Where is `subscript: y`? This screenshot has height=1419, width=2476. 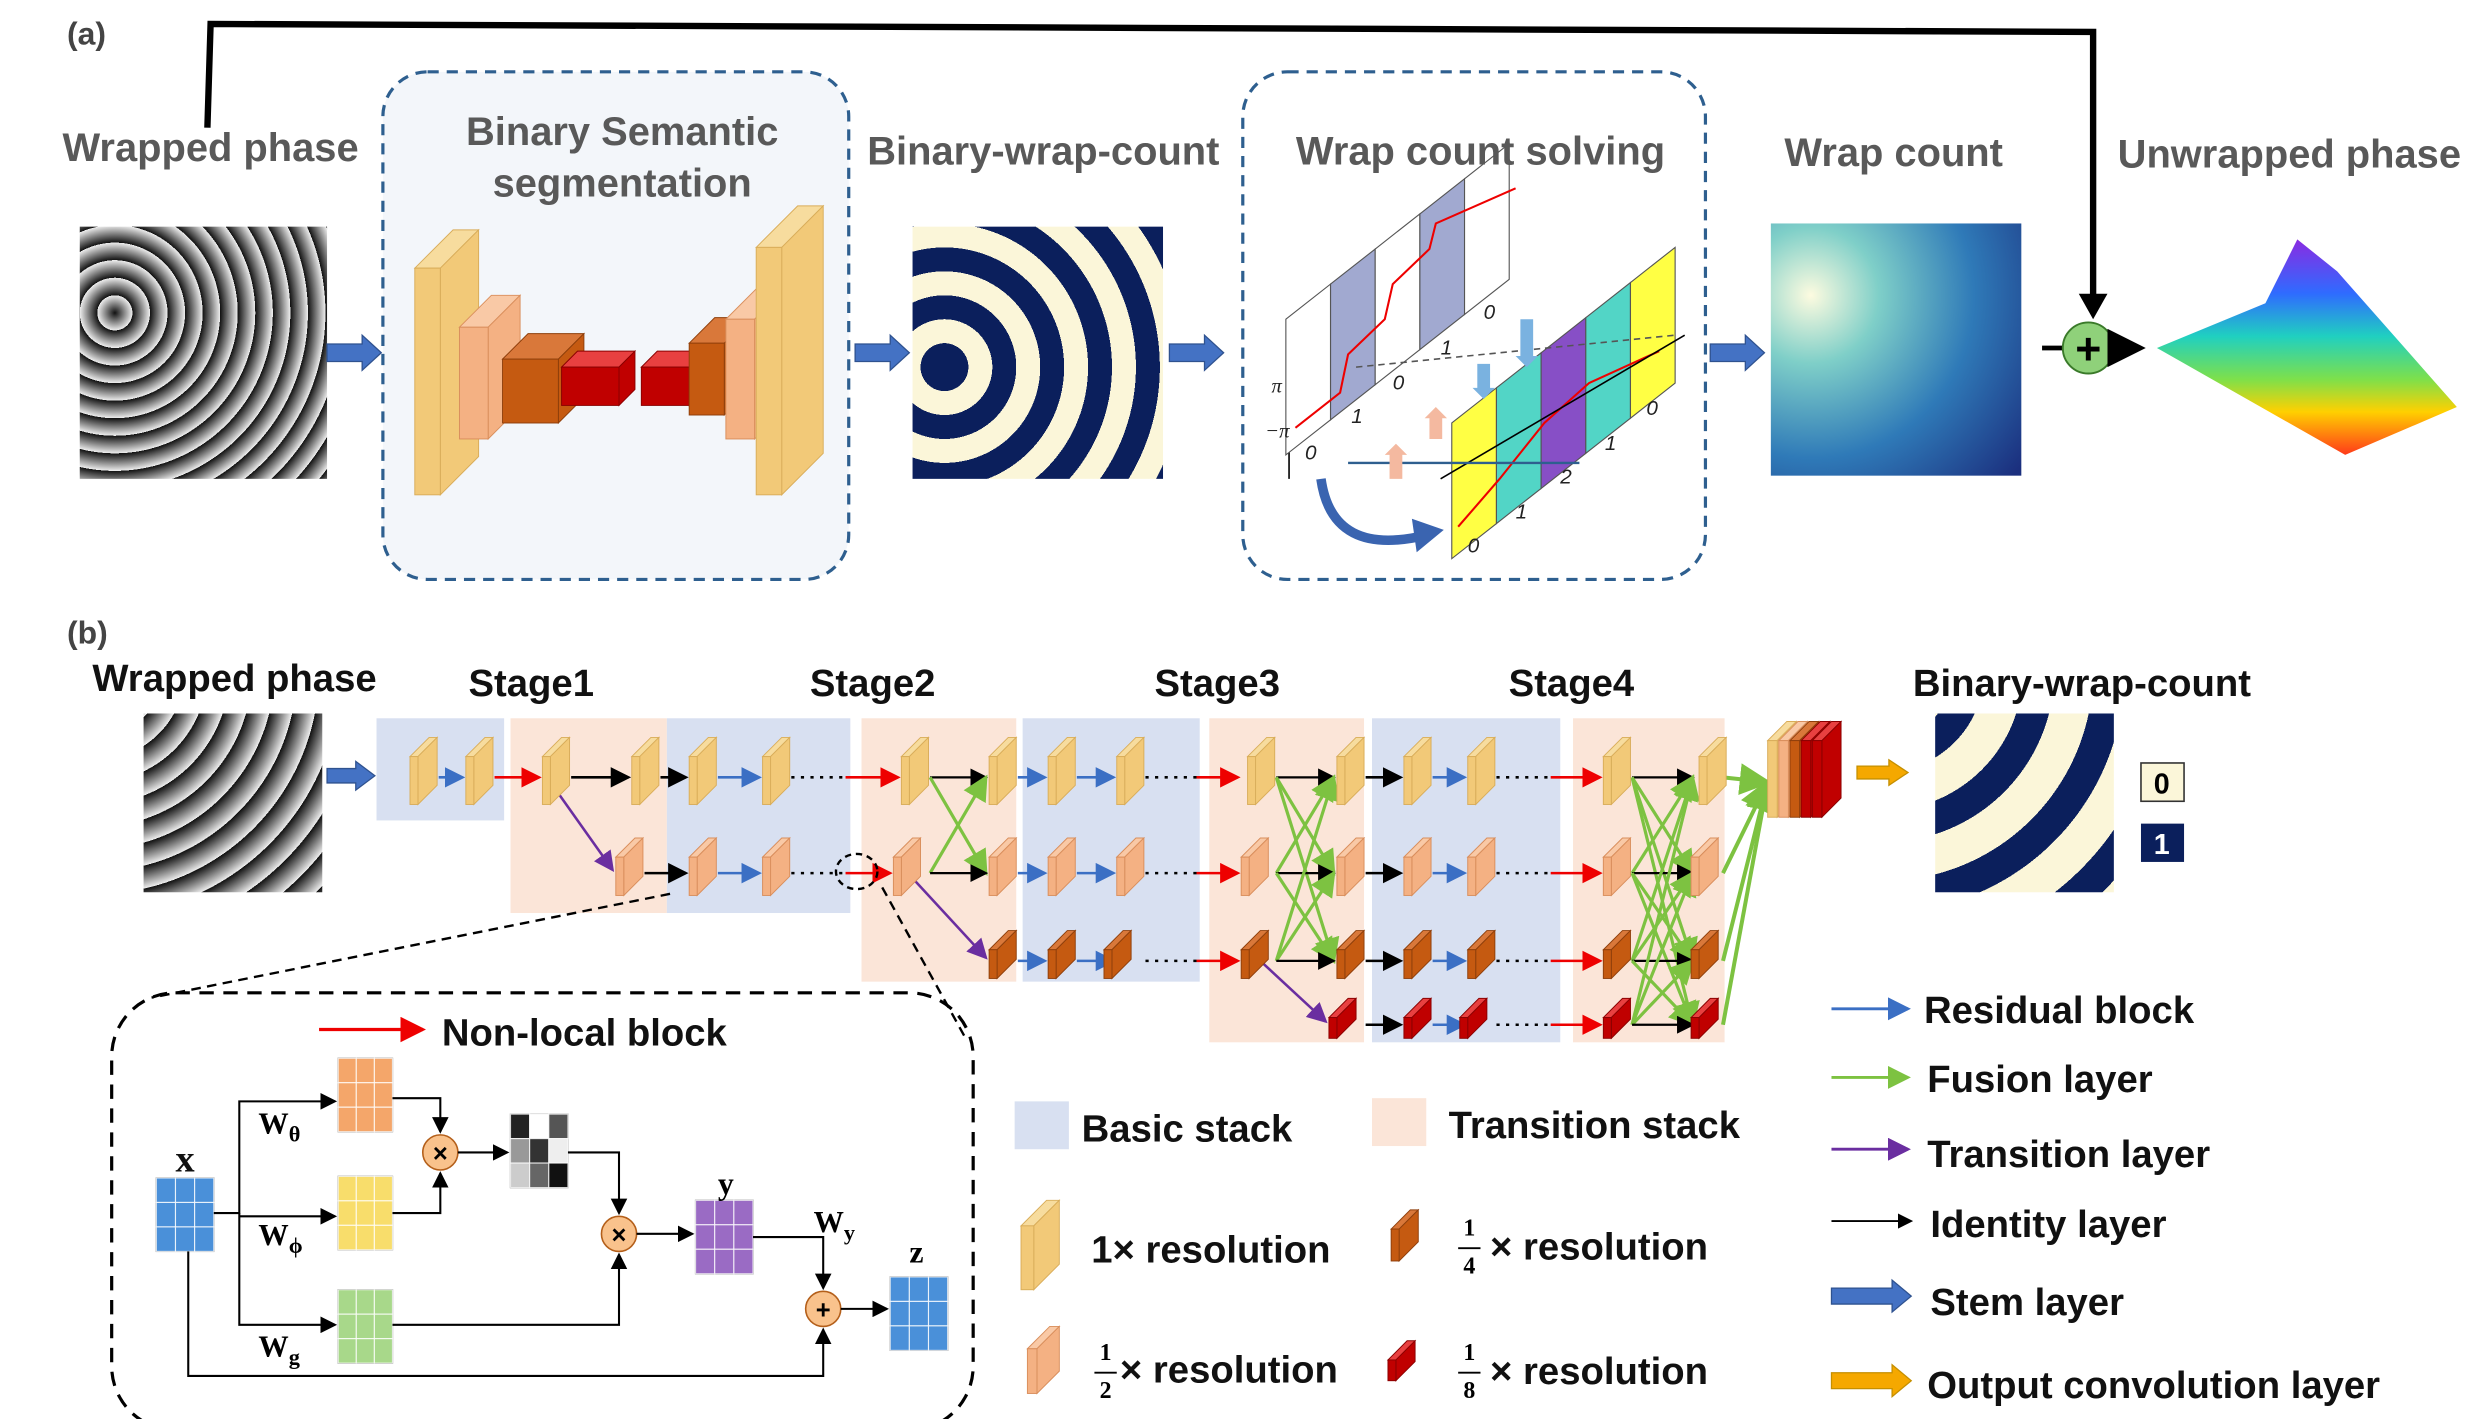
subscript: y is located at coordinates (849, 1232).